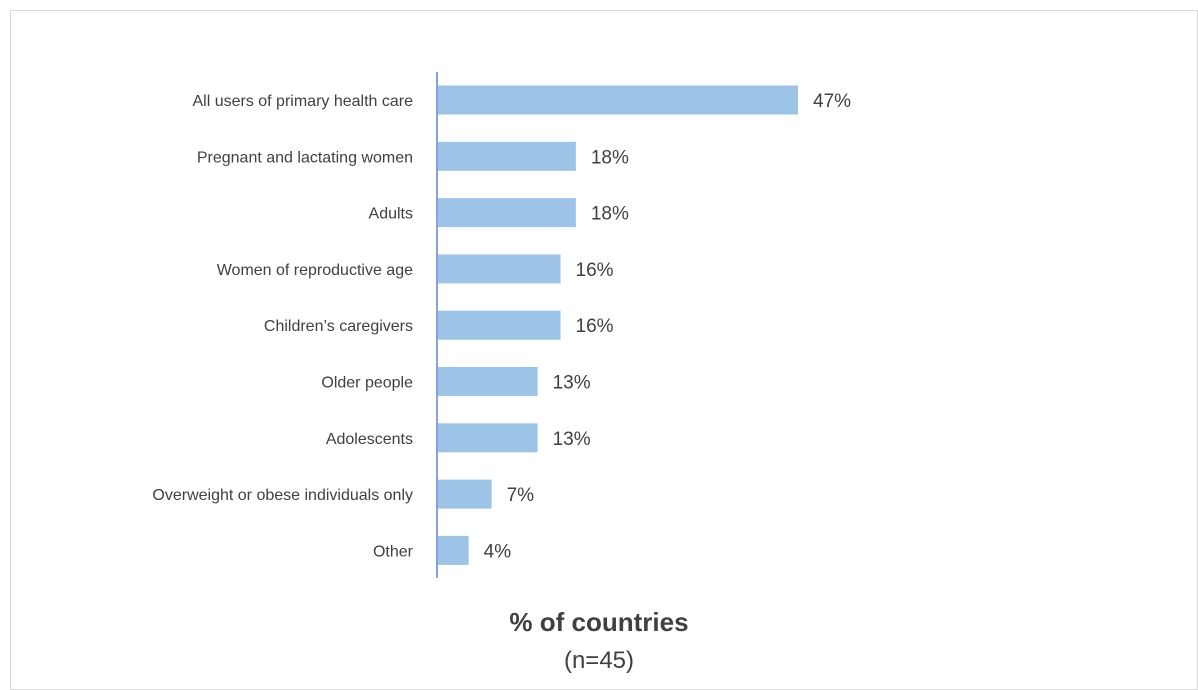 Image resolution: width=1198 pixels, height=690 pixels. Describe the element at coordinates (599, 622) in the screenshot. I see `x-axis-title: % of countries` at that location.